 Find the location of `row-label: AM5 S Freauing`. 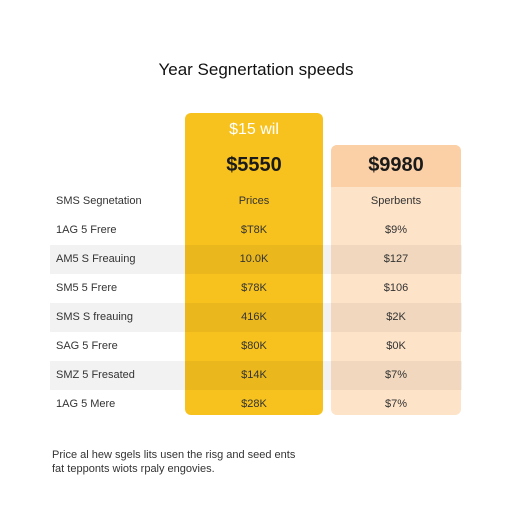

row-label: AM5 S Freauing is located at coordinates (96, 259).